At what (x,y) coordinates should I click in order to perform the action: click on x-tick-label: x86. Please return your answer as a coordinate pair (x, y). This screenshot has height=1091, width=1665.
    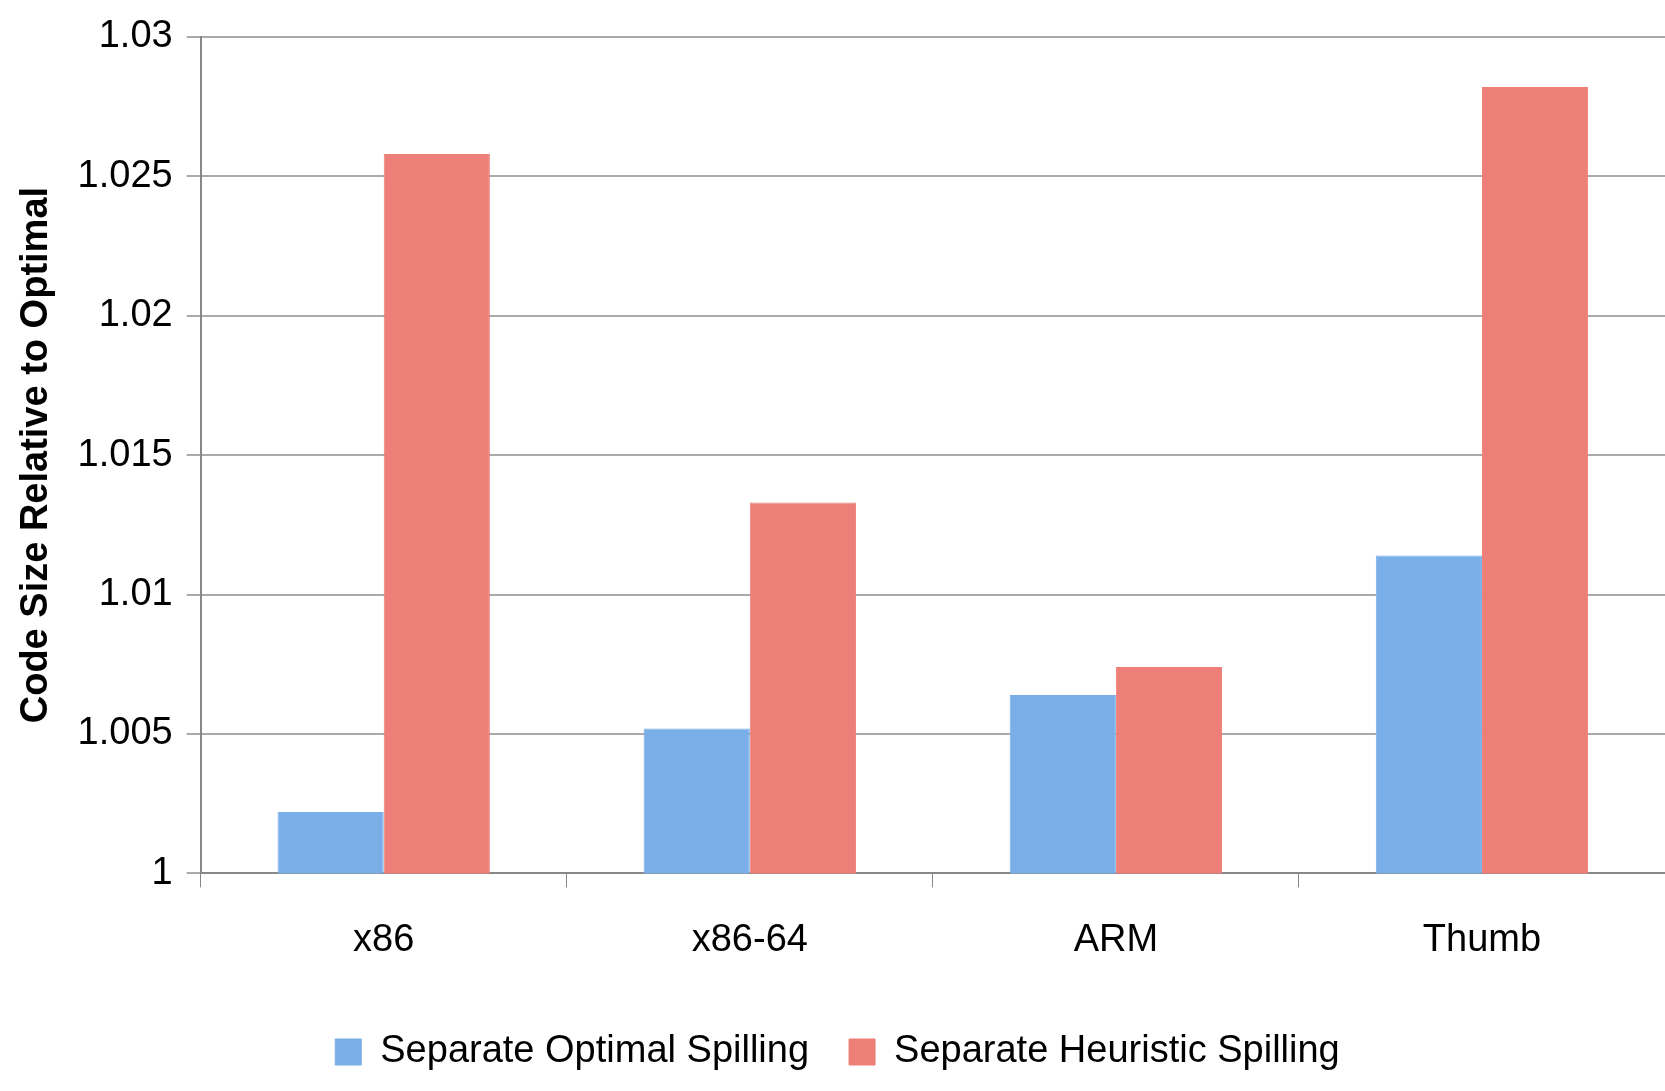
    Looking at the image, I should click on (384, 937).